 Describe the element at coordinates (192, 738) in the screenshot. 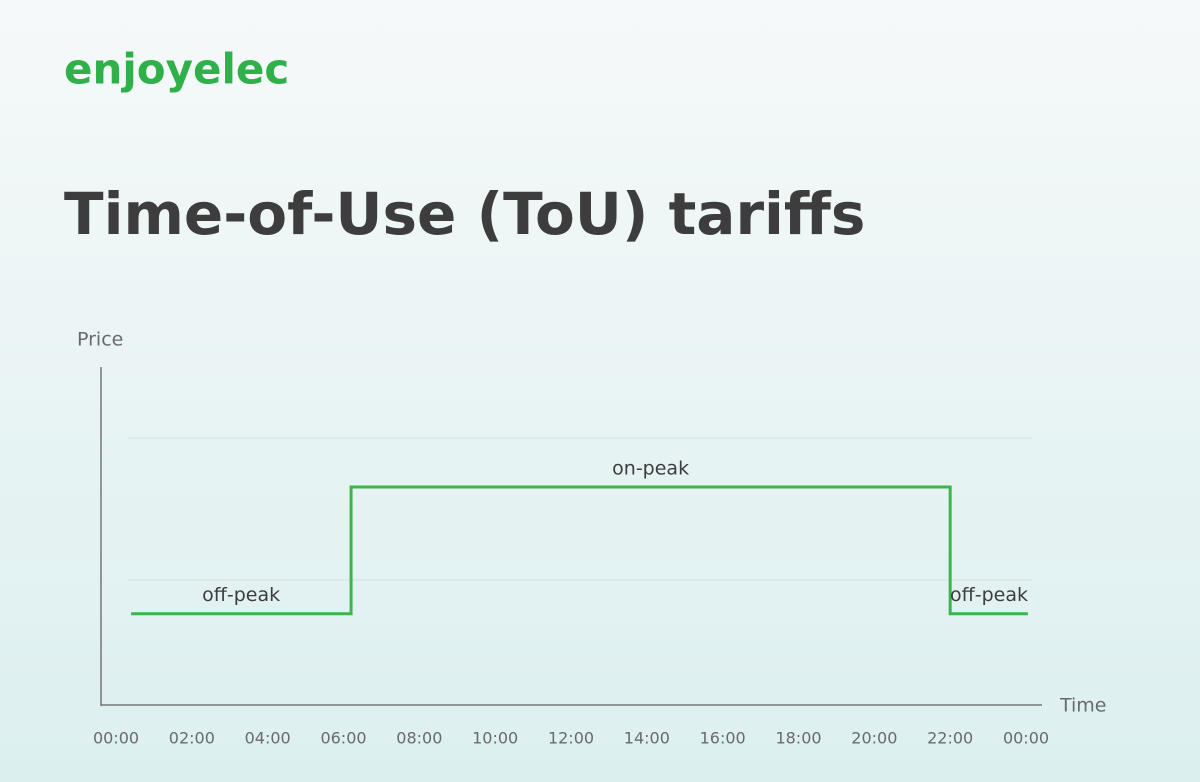

I see `x-tick-label: 02:00` at that location.